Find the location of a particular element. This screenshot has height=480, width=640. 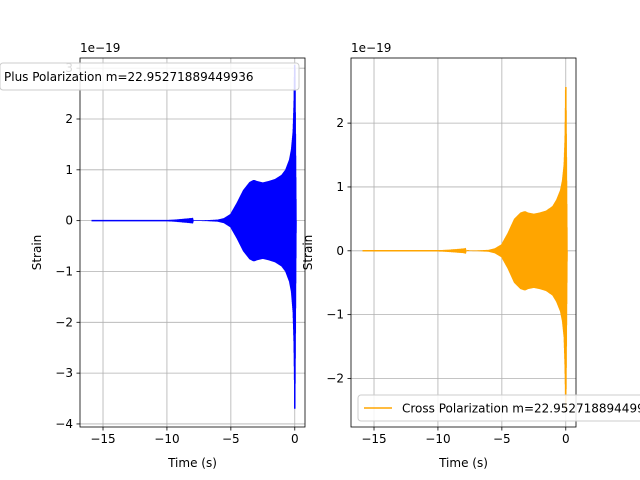

legend: Cross Polarization m=22.95271889449936 is located at coordinates (498, 408).